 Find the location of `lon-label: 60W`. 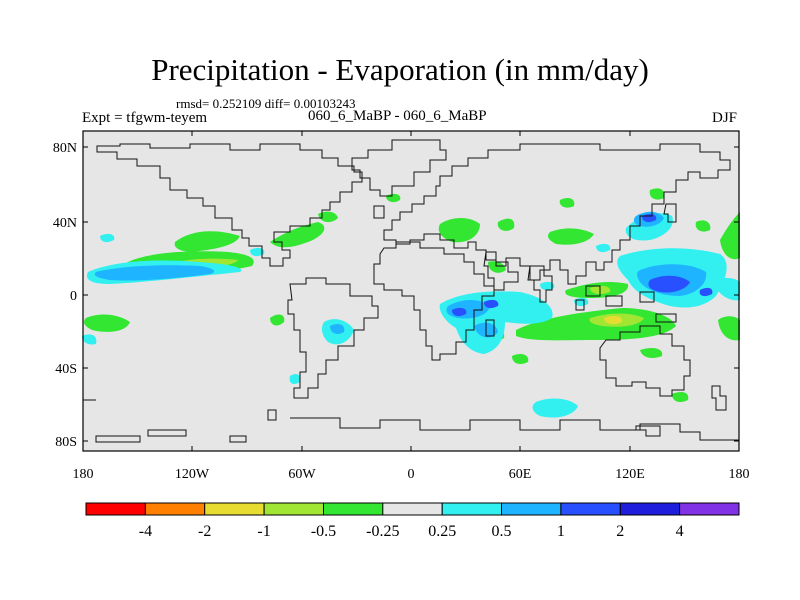

lon-label: 60W is located at coordinates (302, 474).